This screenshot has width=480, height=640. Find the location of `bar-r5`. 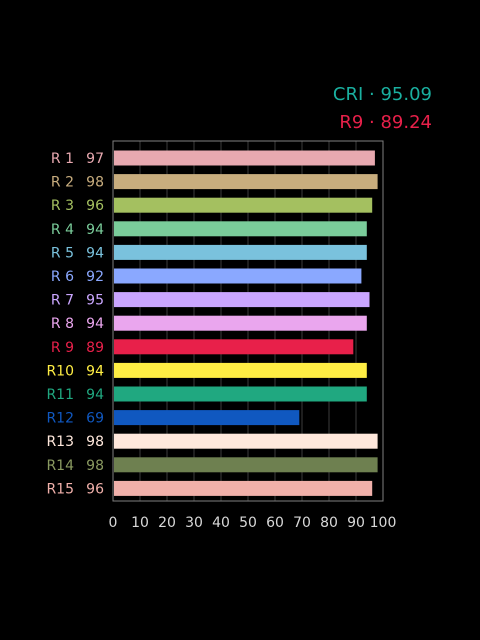

bar-r5 is located at coordinates (240, 252).